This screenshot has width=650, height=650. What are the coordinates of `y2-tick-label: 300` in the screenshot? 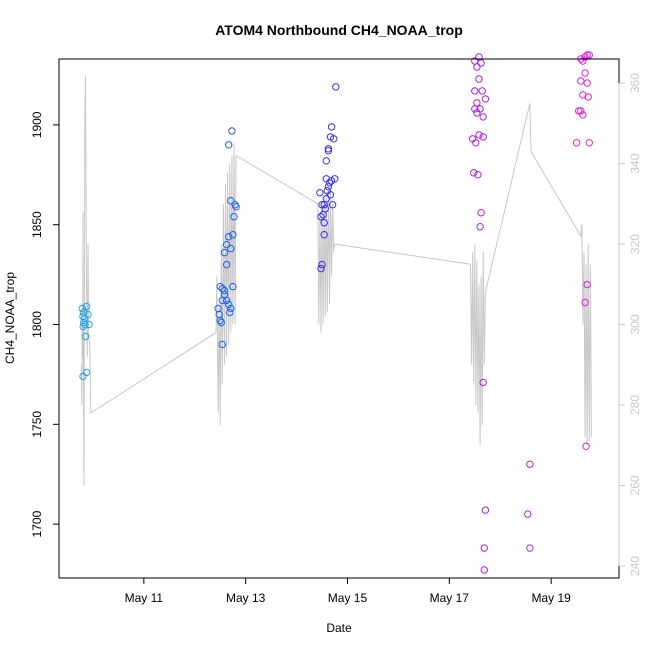 It's located at (635, 324).